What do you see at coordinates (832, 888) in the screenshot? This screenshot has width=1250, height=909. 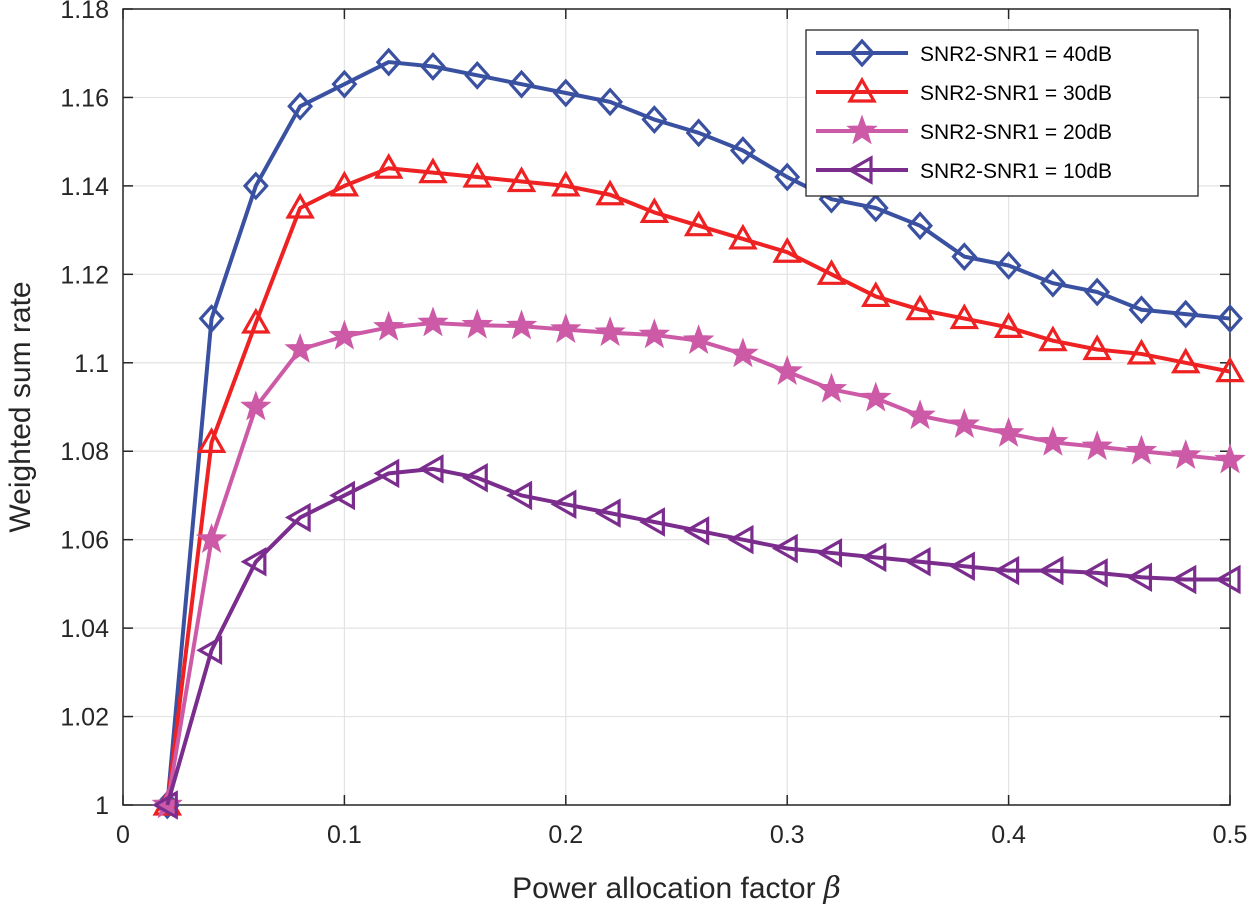 I see `x-axis-title-symbol: β` at bounding box center [832, 888].